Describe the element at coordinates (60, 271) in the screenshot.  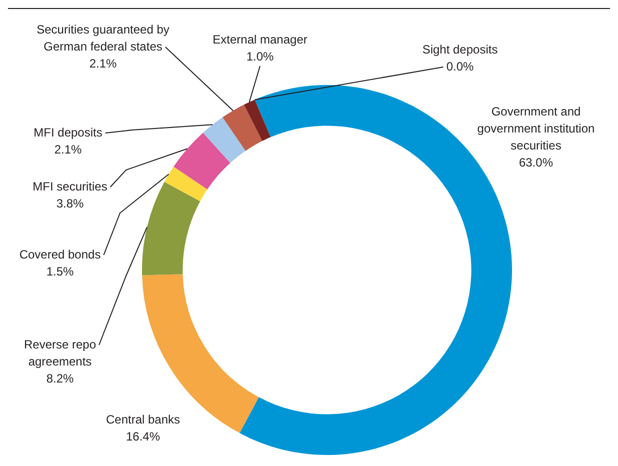
I see `data-label: 1.5%` at that location.